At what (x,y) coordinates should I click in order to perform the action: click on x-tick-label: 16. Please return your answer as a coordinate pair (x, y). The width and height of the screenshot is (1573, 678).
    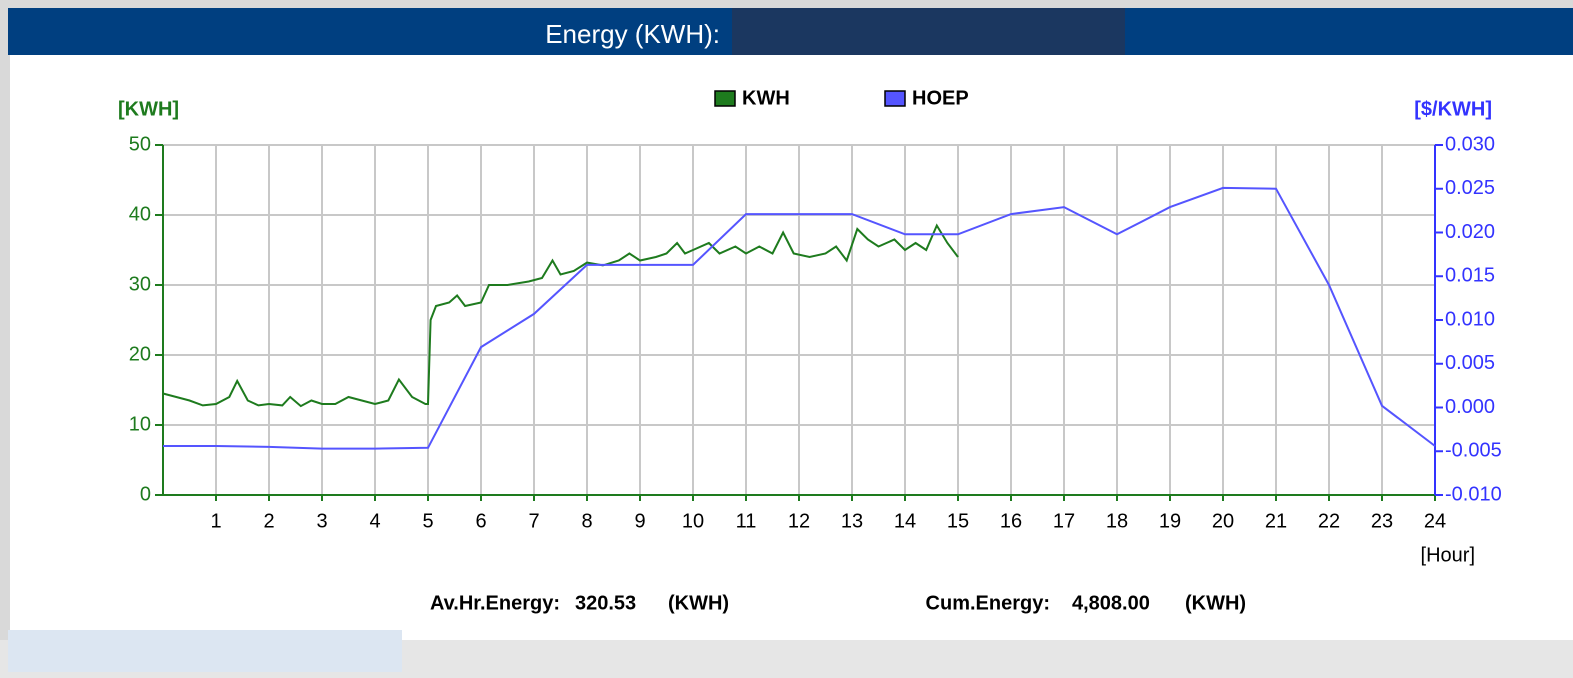
    Looking at the image, I should click on (1011, 521).